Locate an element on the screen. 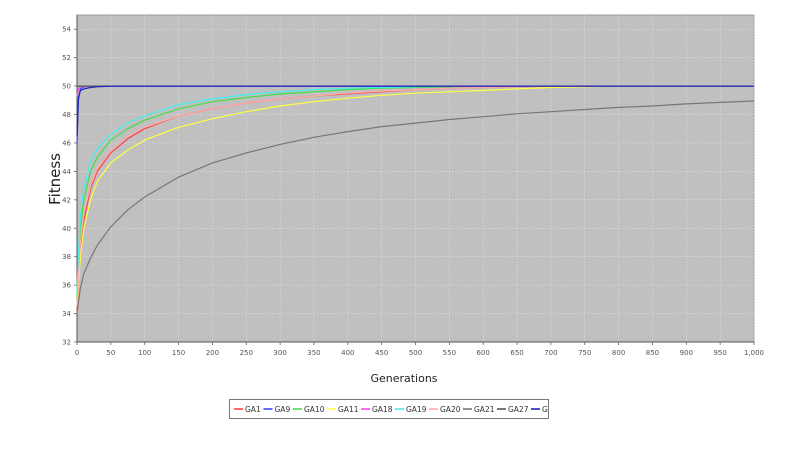 The image size is (808, 453). x-tick-label: 100 is located at coordinates (144, 353).